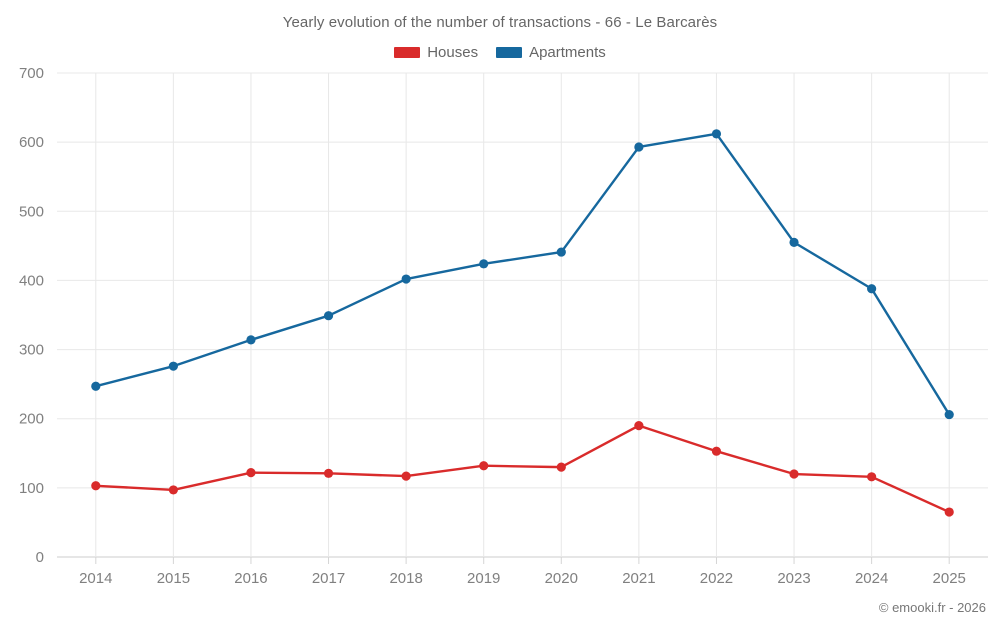  What do you see at coordinates (932, 607) in the screenshot?
I see `copyright-credit: © emooki.fr - 2026` at bounding box center [932, 607].